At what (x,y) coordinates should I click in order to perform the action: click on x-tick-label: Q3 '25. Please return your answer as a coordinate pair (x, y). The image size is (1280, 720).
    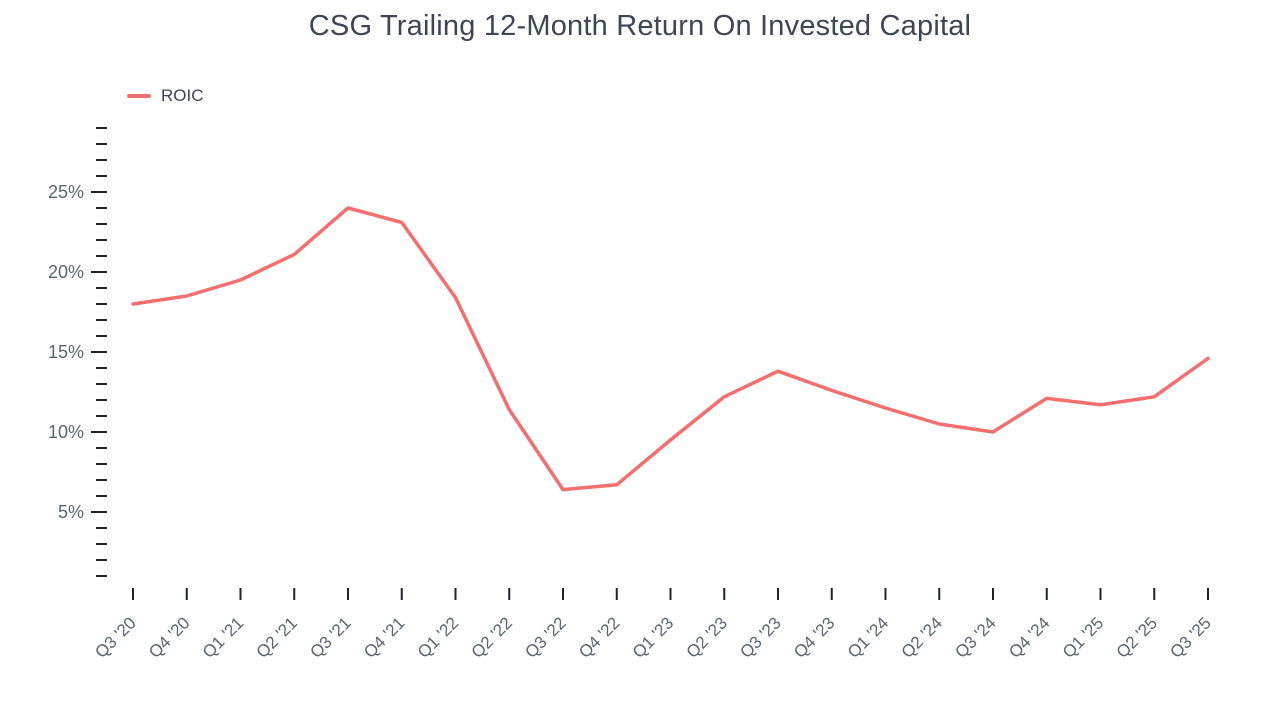
    Looking at the image, I should click on (1190, 637).